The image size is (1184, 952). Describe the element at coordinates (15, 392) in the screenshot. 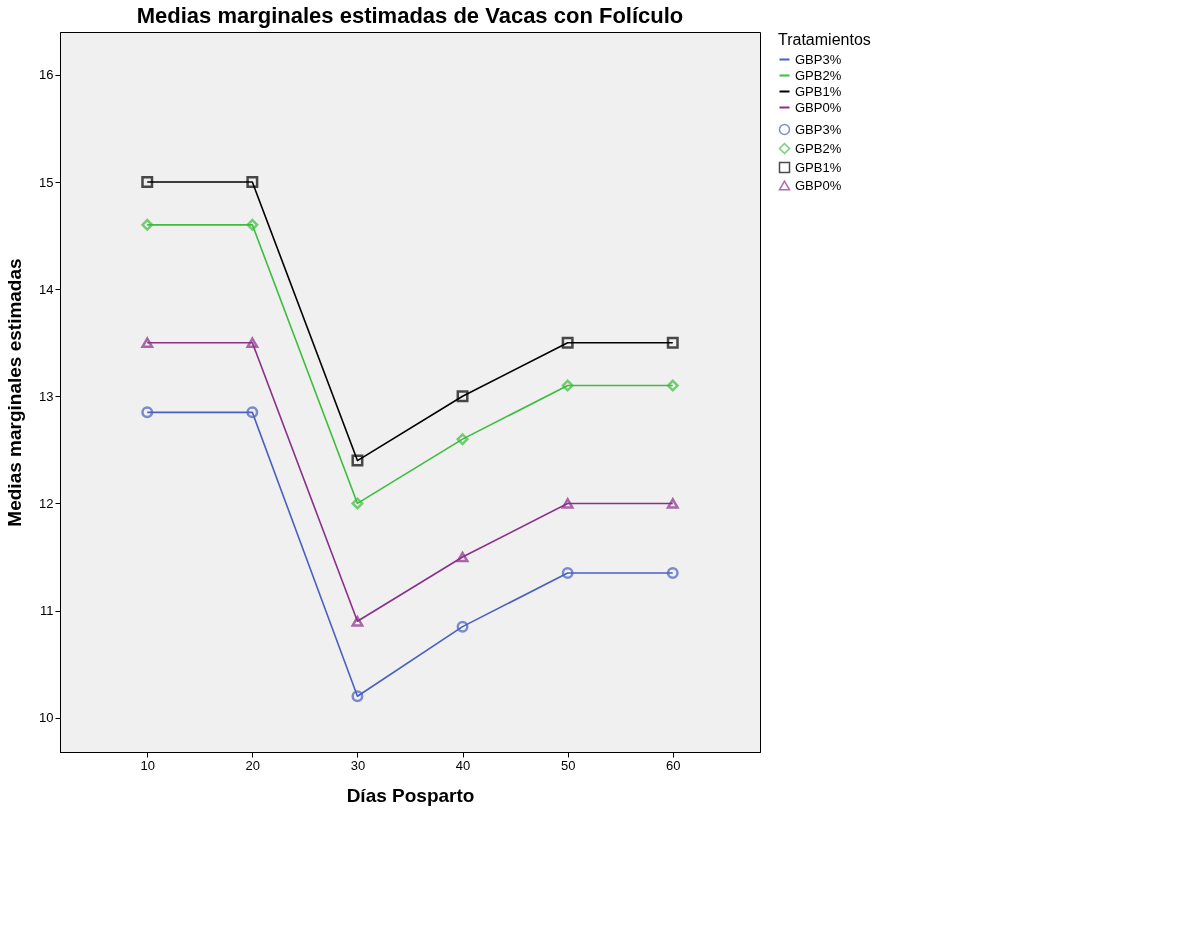

I see `y-axis-title: Medias marginales estimadas` at that location.